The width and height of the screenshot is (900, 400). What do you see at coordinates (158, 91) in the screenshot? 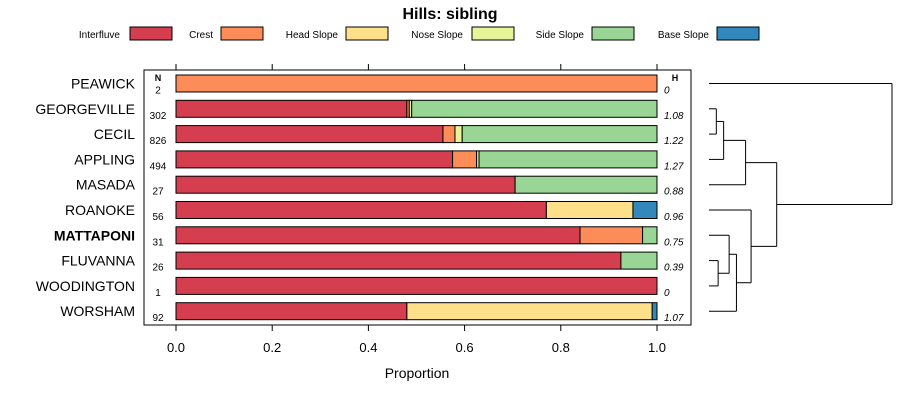
I see `n-value: 2` at bounding box center [158, 91].